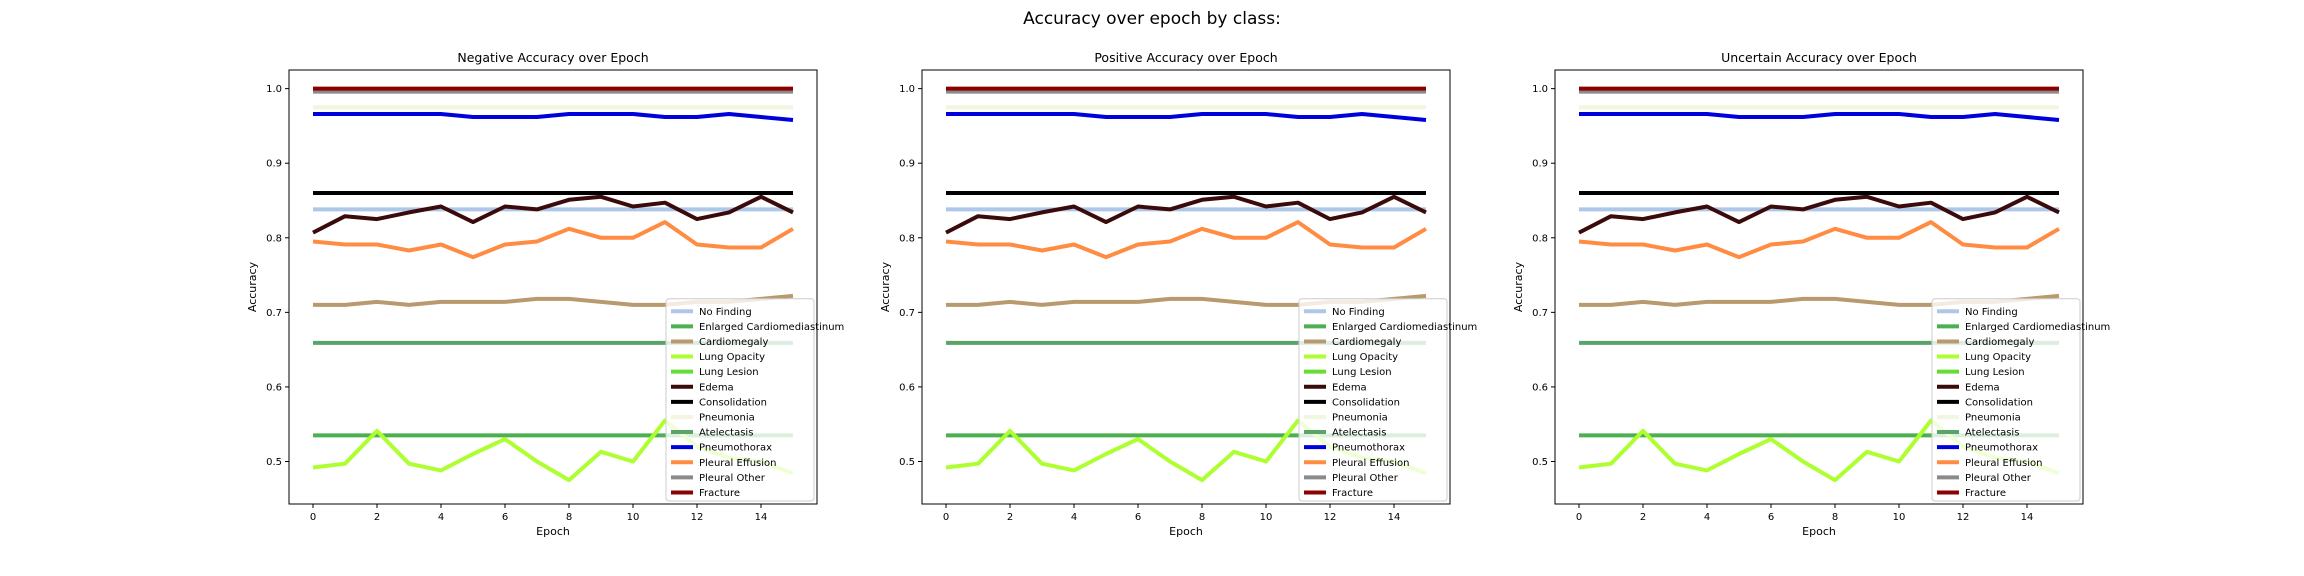  Describe the element at coordinates (1819, 57) in the screenshot. I see `chart-title: Uncertain Accuracy over Epoch` at that location.